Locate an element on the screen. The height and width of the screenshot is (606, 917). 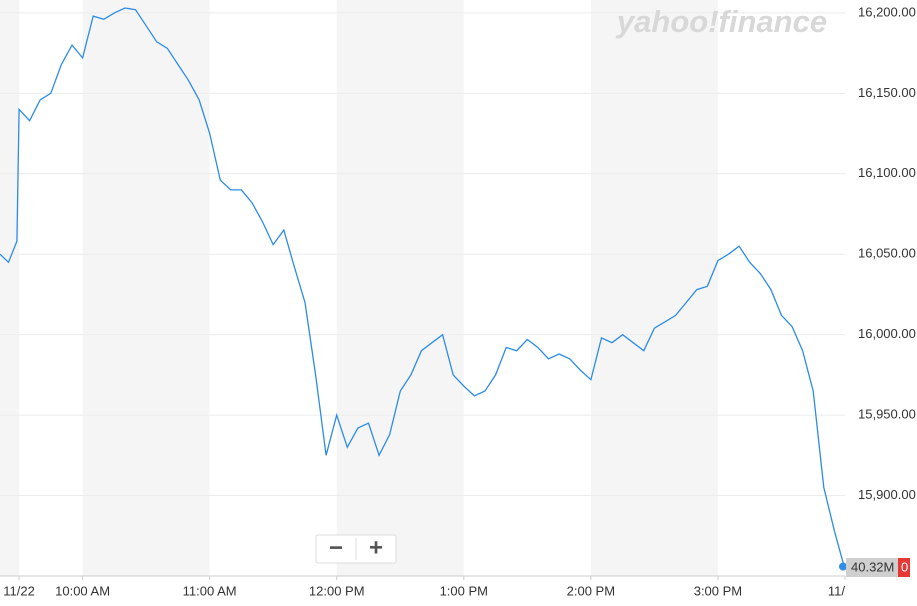
y-tick-label: 16,000.00 is located at coordinates (887, 333).